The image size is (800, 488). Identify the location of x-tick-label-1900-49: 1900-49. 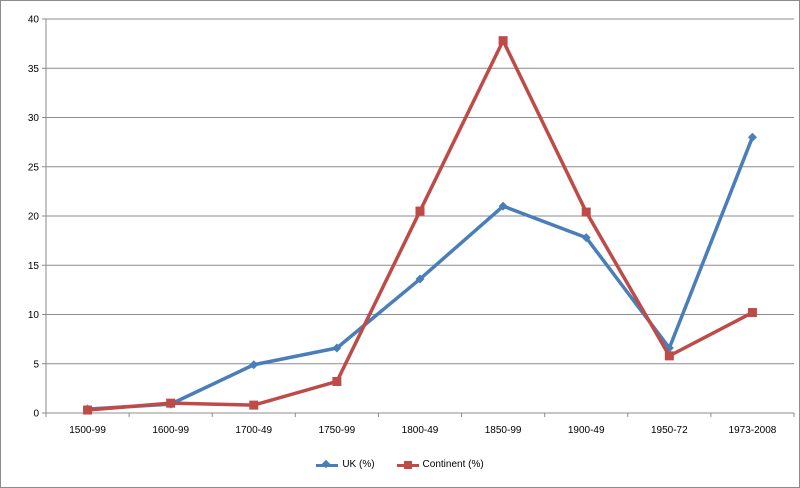
(586, 430).